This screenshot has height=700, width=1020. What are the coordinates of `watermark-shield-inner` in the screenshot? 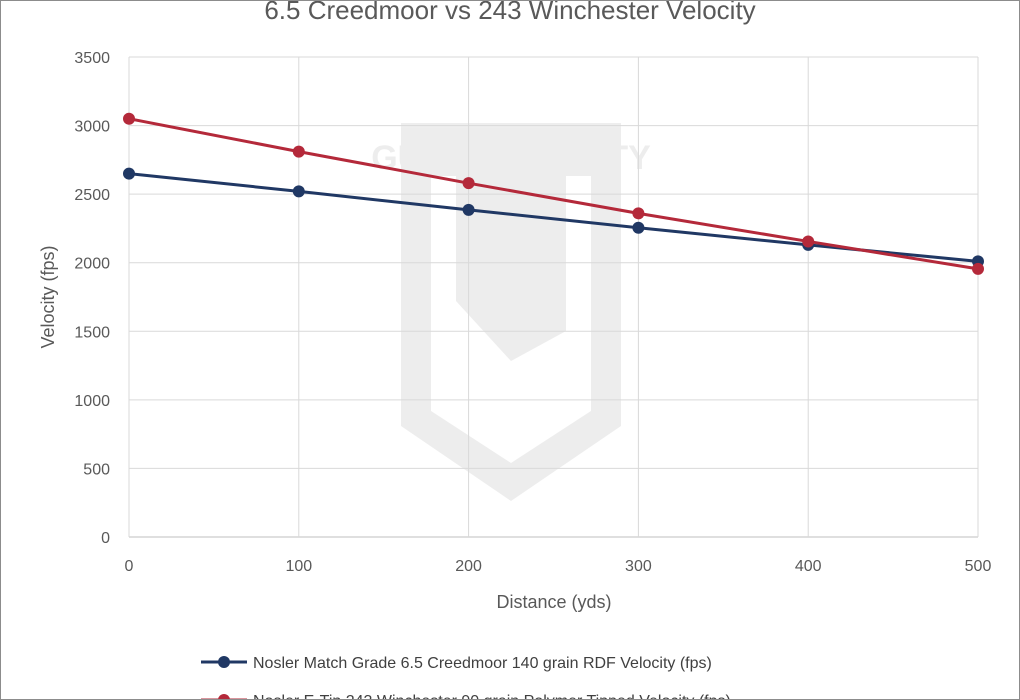 It's located at (511, 319).